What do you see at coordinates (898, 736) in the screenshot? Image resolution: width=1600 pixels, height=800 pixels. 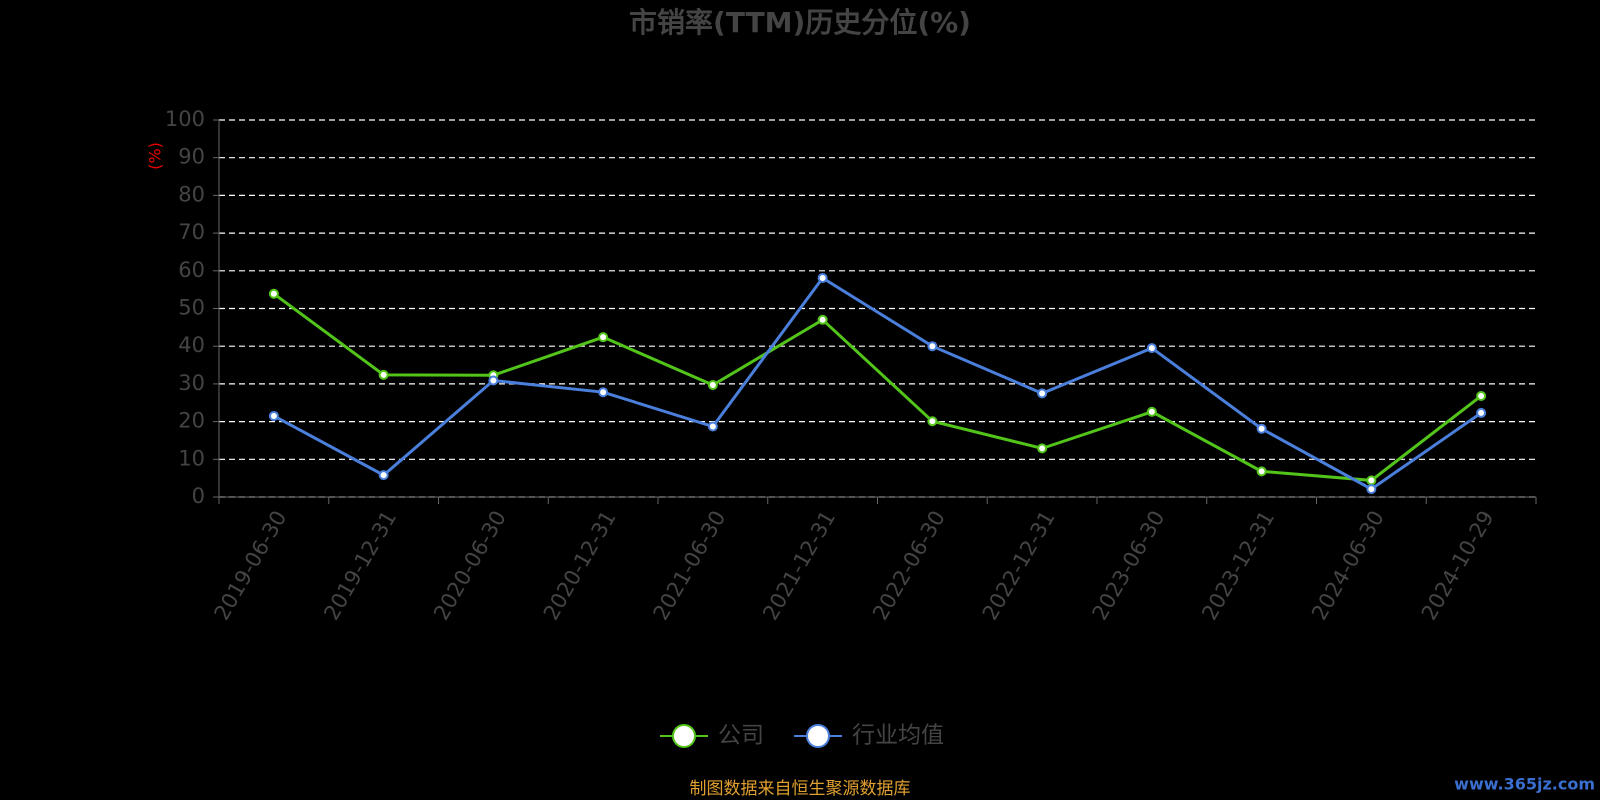 I see `legend-label: 行业均值` at bounding box center [898, 736].